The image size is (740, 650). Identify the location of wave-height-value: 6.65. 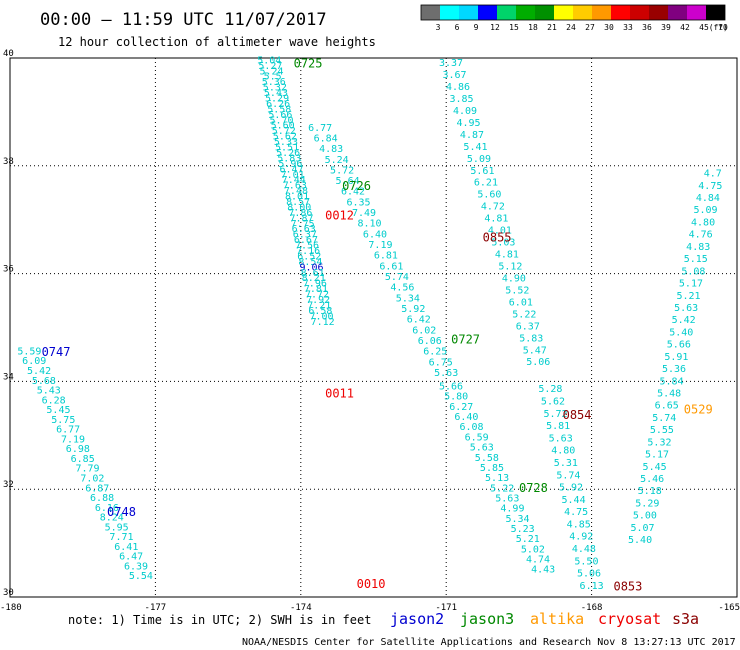
(667, 406).